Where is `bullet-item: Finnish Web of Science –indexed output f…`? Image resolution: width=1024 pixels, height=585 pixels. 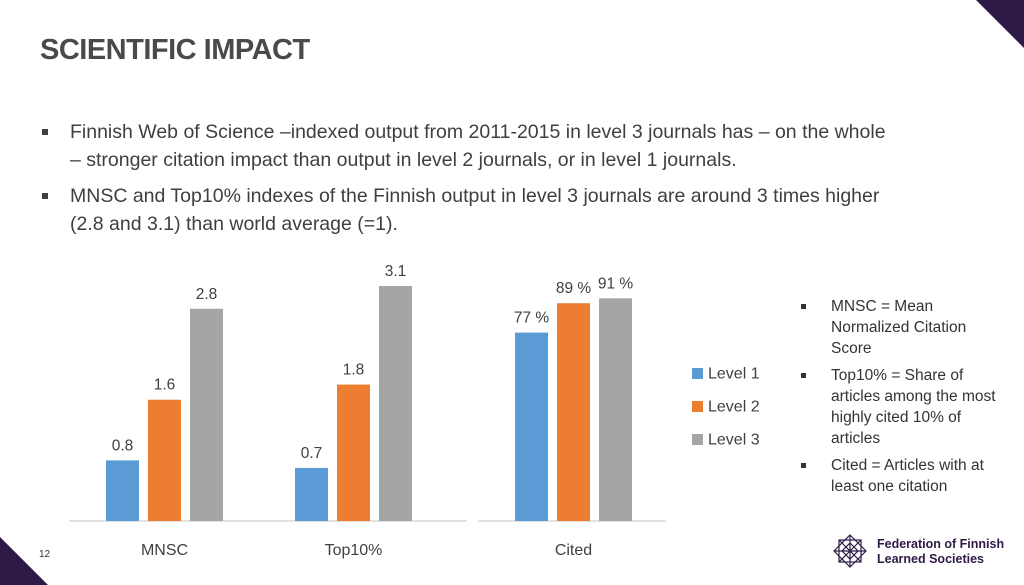
bullet-item: Finnish Web of Science –indexed output f… is located at coordinates (470, 146).